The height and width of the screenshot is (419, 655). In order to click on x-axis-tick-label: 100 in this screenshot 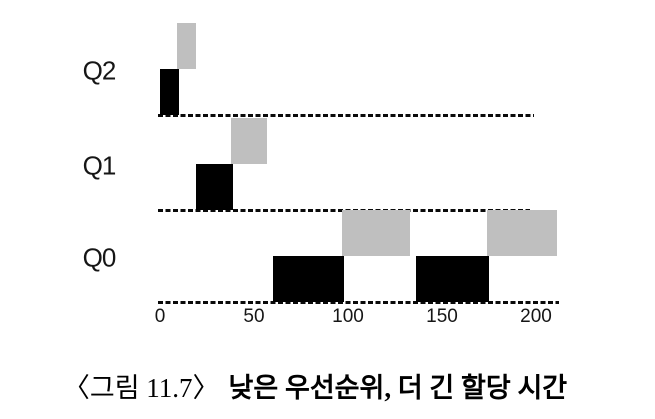, I will do `click(348, 316)`.